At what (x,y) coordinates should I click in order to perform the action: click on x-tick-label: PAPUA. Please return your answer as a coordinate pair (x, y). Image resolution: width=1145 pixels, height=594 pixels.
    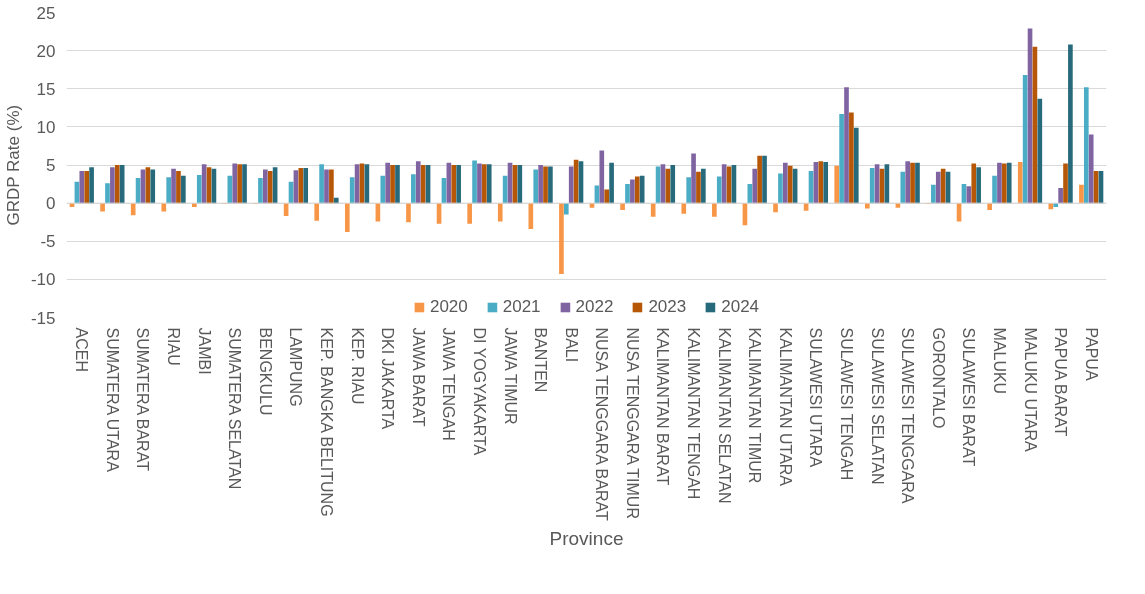
    Looking at the image, I should click on (1091, 354).